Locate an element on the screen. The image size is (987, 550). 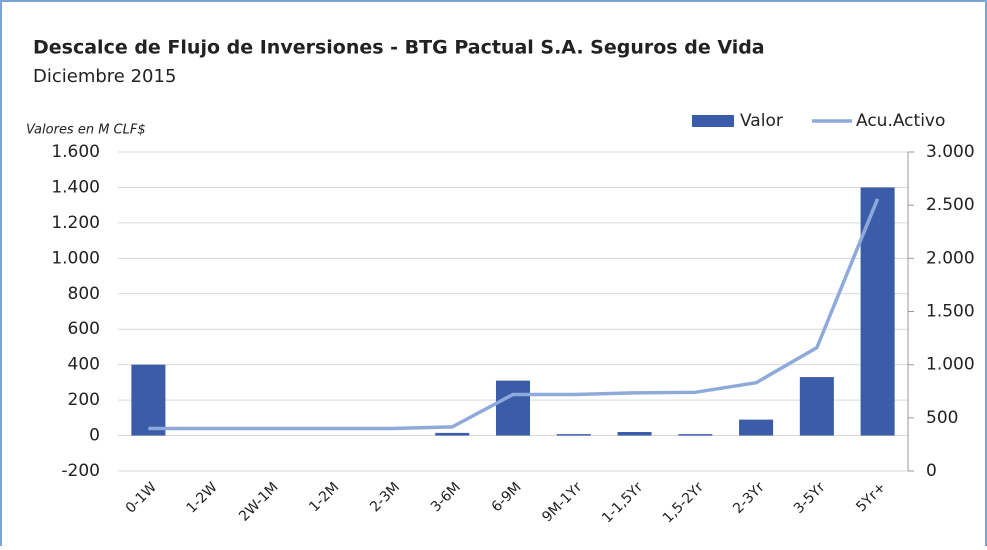
y-tick-label: 1.400 is located at coordinates (75, 187).